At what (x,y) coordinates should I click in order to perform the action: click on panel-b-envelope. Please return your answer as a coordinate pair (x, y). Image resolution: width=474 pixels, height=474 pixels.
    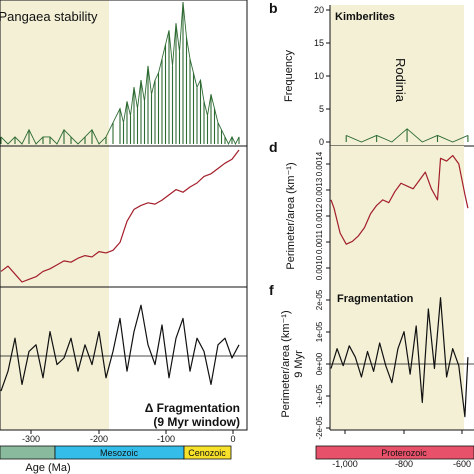
    Looking at the image, I should click on (407, 135).